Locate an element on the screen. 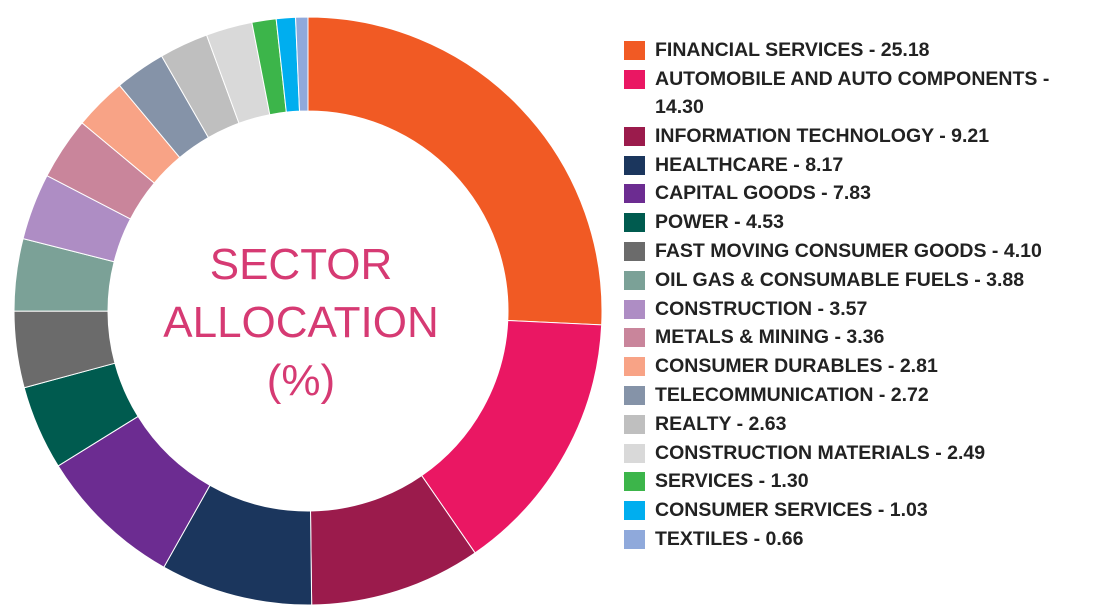 Image resolution: width=1105 pixels, height=612 pixels. legend-label: CAPITAL GOODS - 7.83 is located at coordinates (763, 193).